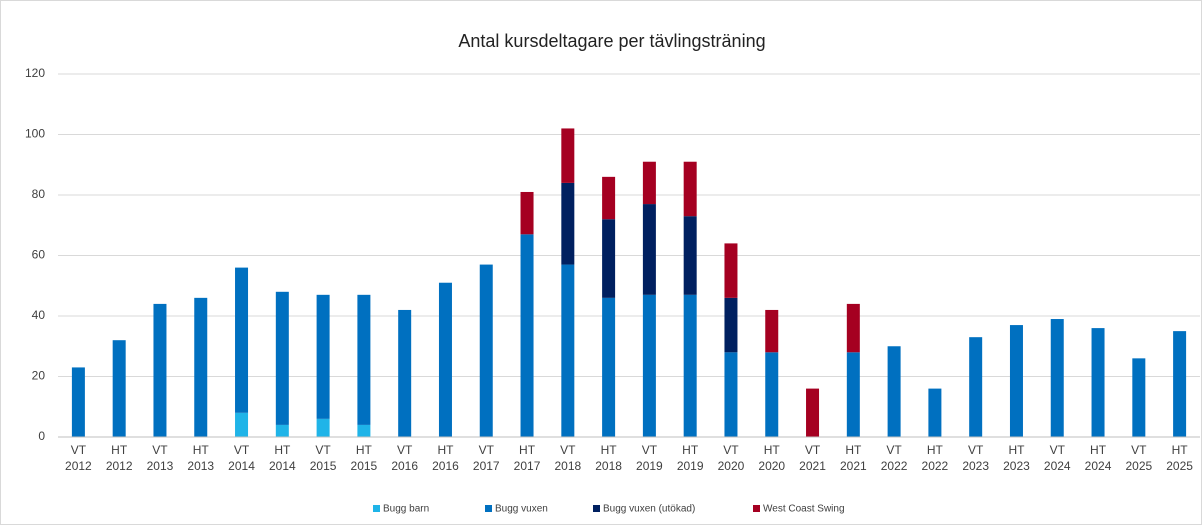 The image size is (1202, 525). What do you see at coordinates (39, 255) in the screenshot?
I see `y-tick-label: 60` at bounding box center [39, 255].